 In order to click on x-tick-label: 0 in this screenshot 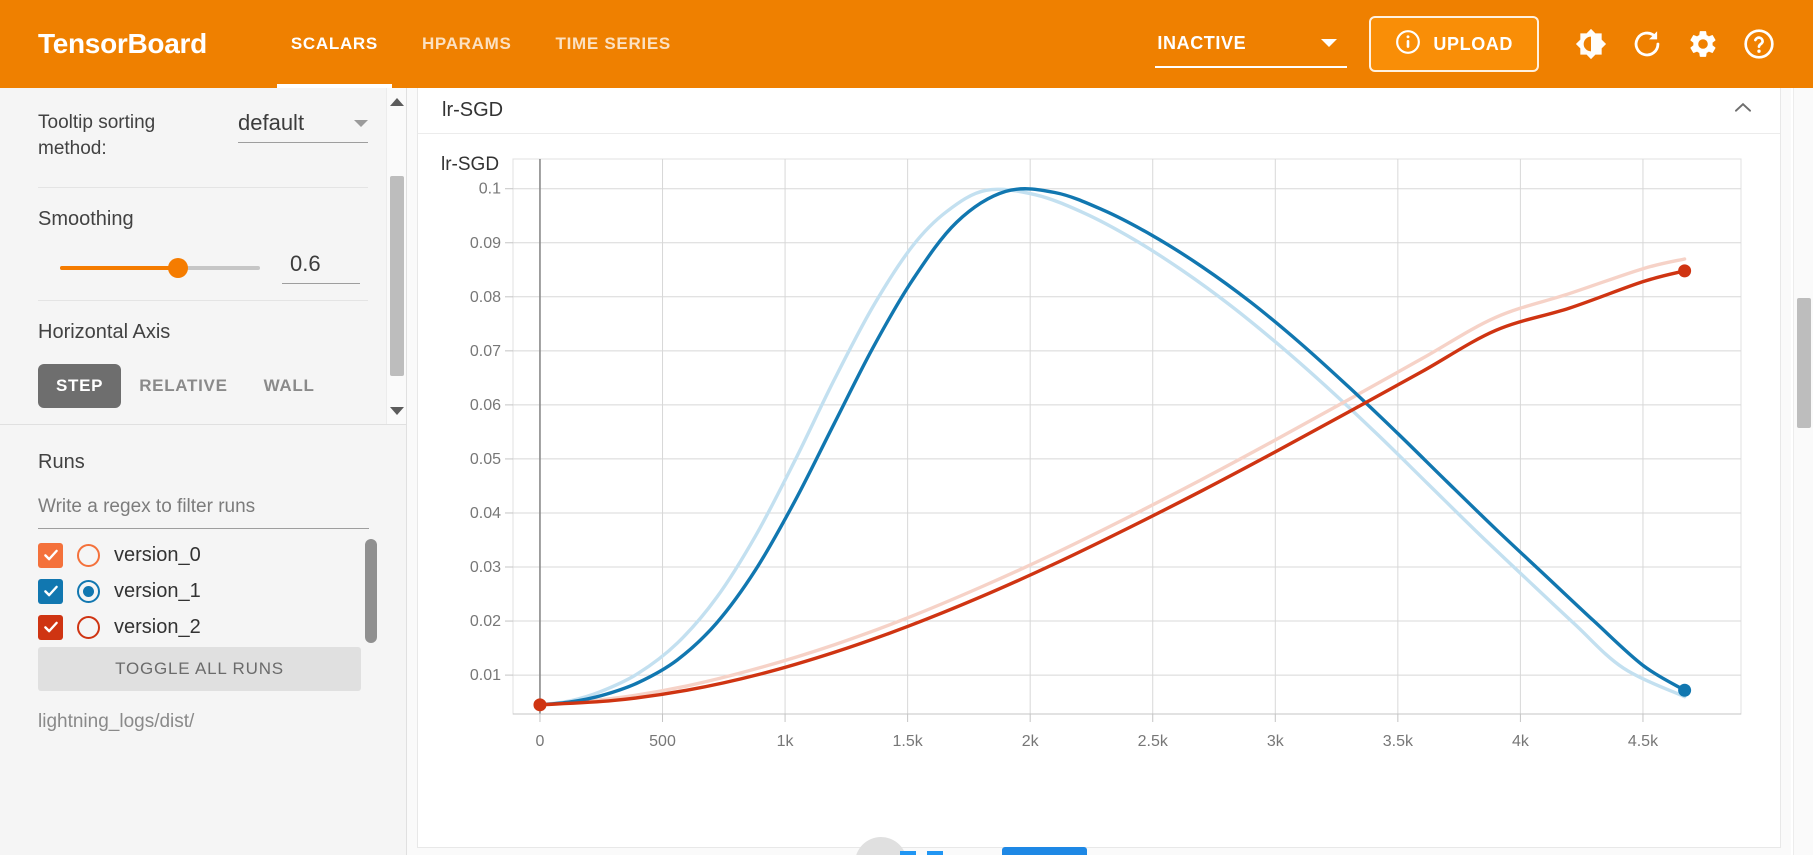, I will do `click(540, 741)`.